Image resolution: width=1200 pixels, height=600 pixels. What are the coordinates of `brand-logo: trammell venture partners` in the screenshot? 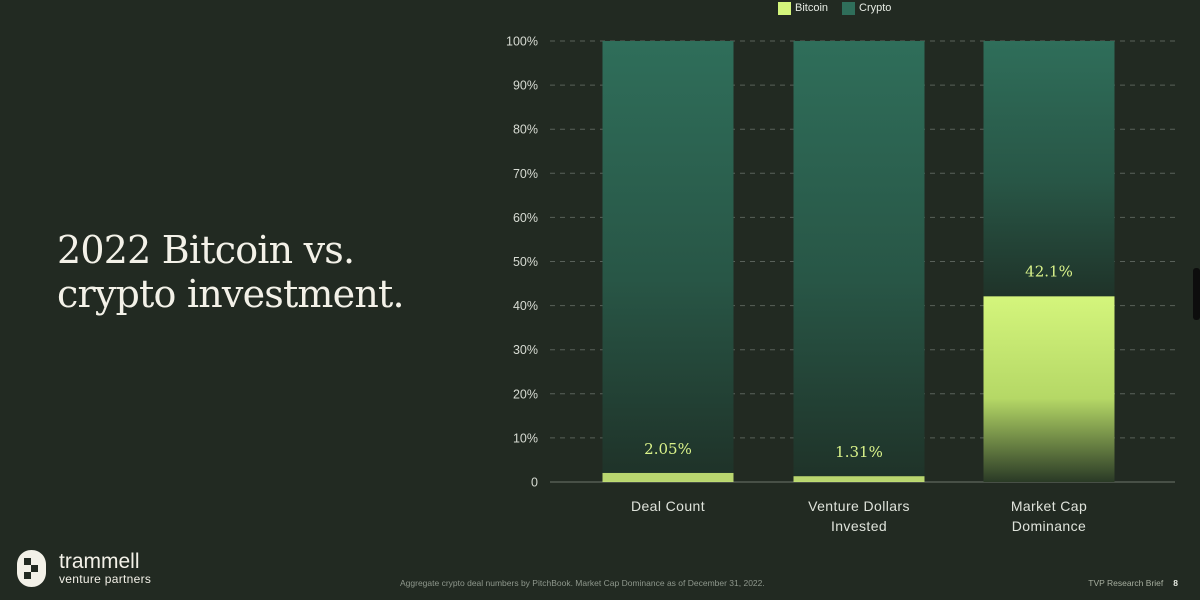 It's located at (83, 568).